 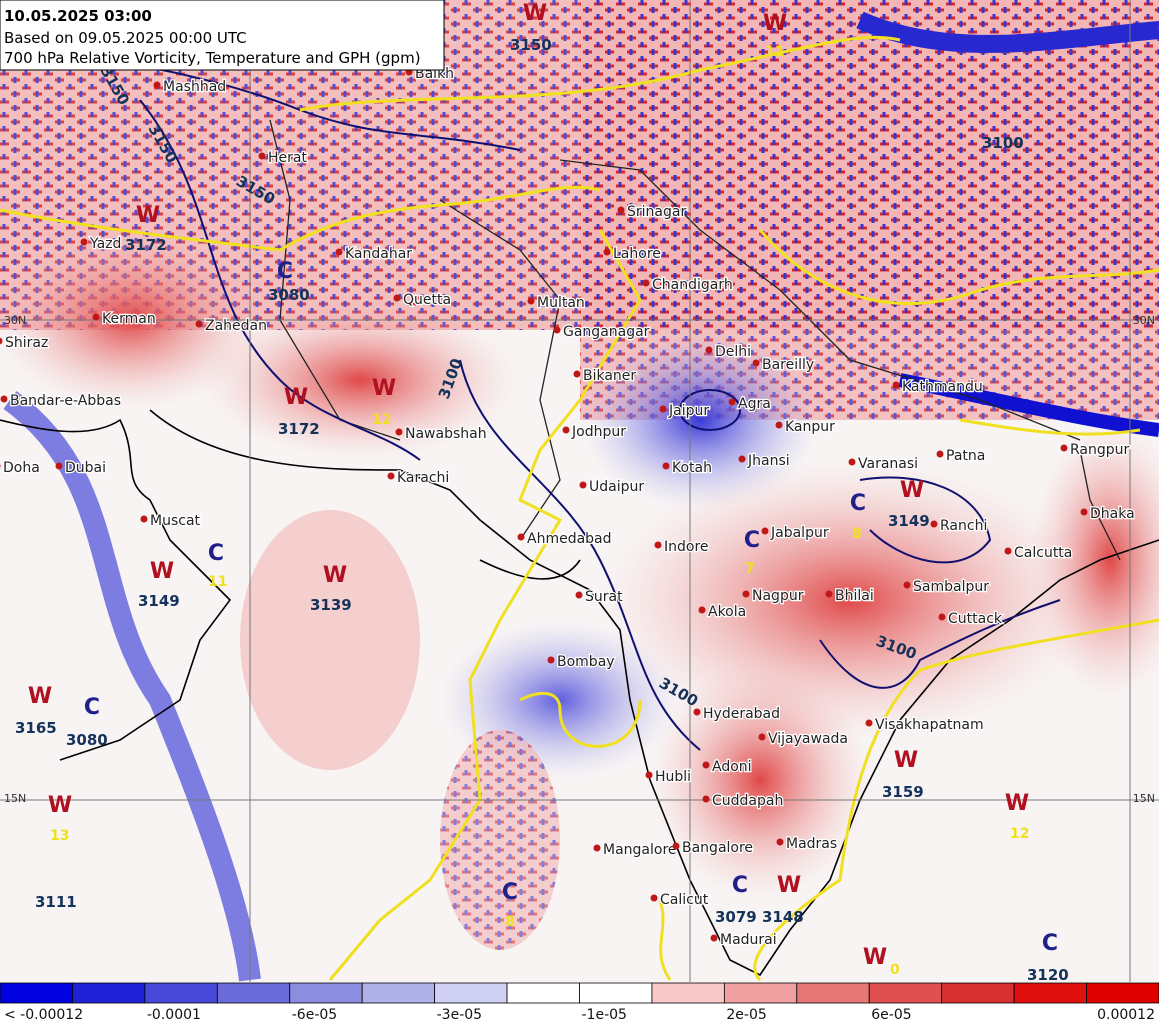 What do you see at coordinates (65, 401) in the screenshot?
I see `city-label: Bandar-e-Abbas` at bounding box center [65, 401].